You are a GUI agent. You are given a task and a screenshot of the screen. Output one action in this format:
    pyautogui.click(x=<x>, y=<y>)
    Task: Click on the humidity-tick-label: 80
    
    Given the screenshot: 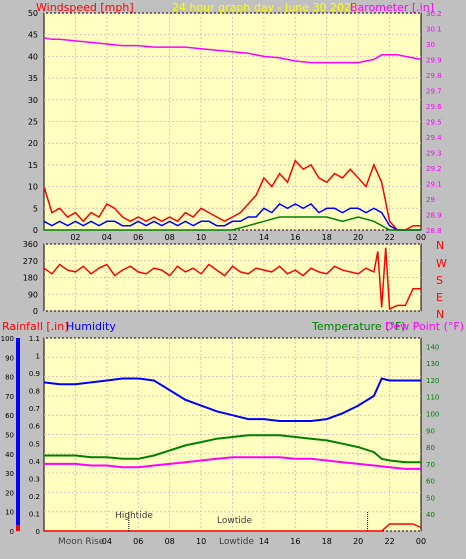 What is the action you would take?
    pyautogui.click(x=9, y=378)
    